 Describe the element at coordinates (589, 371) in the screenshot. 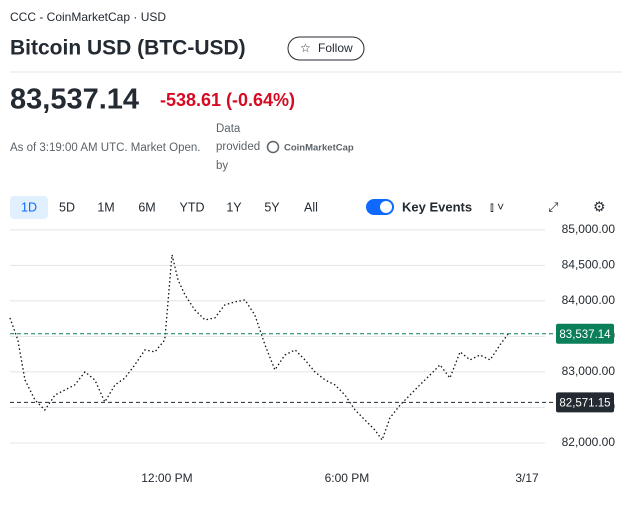

I see `y-tick-label: 83,000.00` at that location.